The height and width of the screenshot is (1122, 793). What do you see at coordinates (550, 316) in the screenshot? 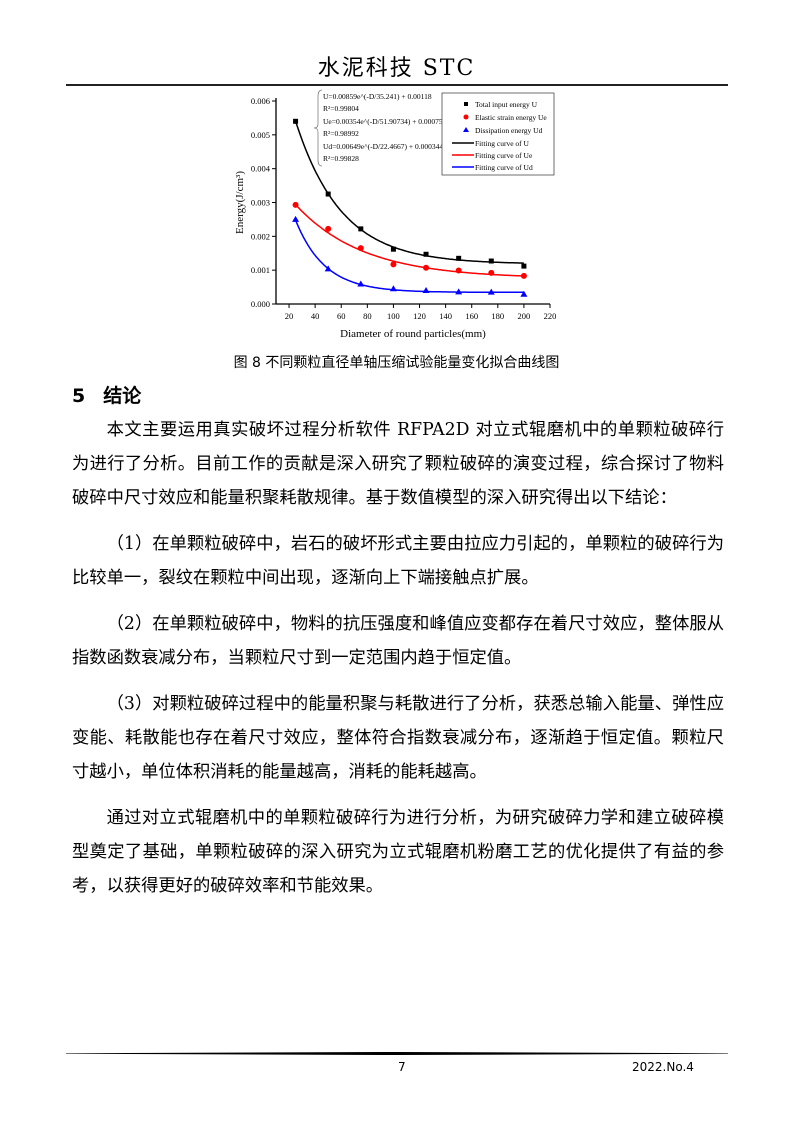
I see `x-tick-label: 220` at bounding box center [550, 316].